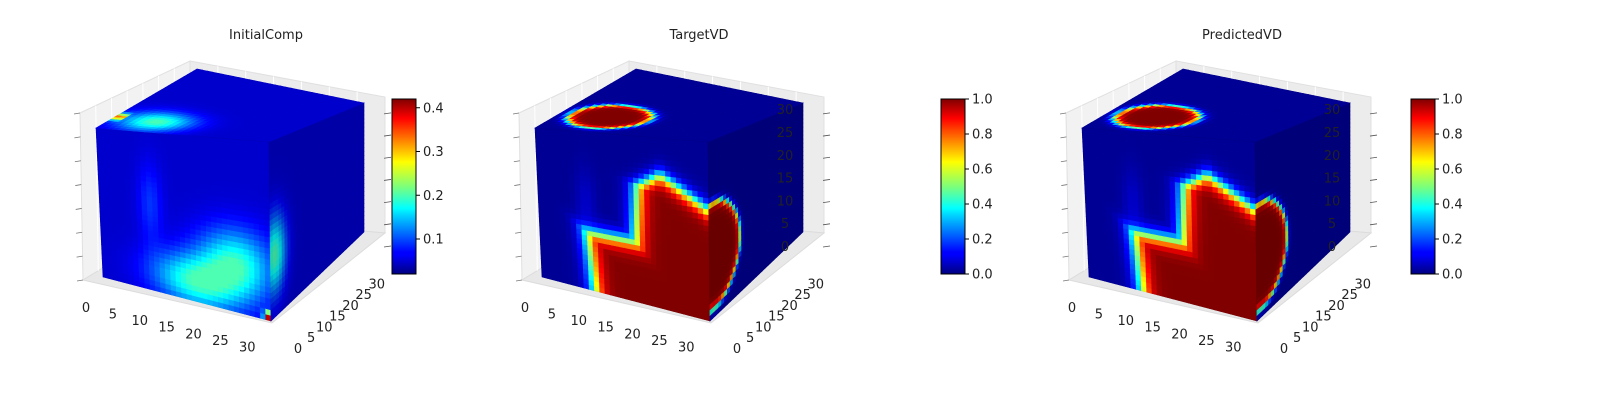 This screenshot has height=400, width=1600. Describe the element at coordinates (698, 35) in the screenshot. I see `panel-title: TargetVD` at that location.